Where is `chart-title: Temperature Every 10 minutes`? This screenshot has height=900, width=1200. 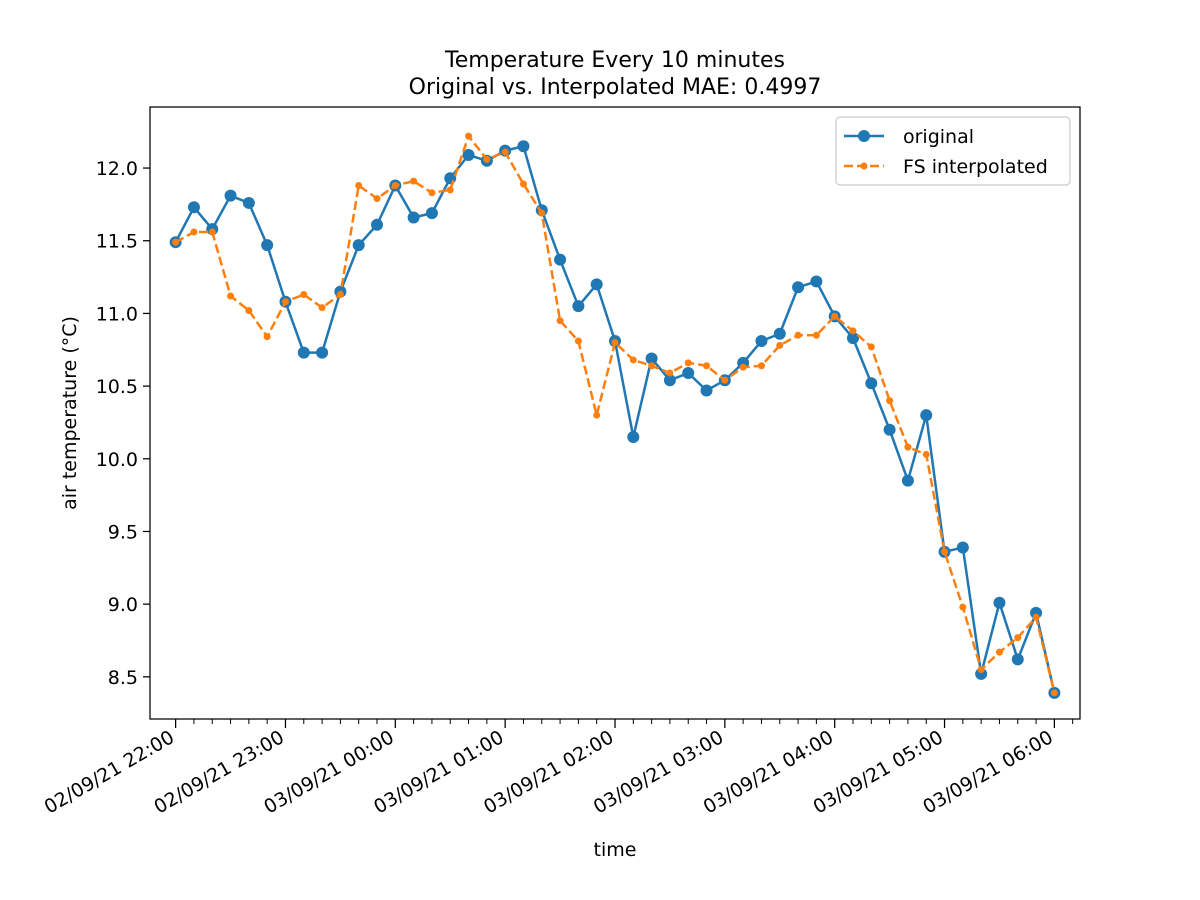 chart-title: Temperature Every 10 minutes is located at coordinates (614, 60).